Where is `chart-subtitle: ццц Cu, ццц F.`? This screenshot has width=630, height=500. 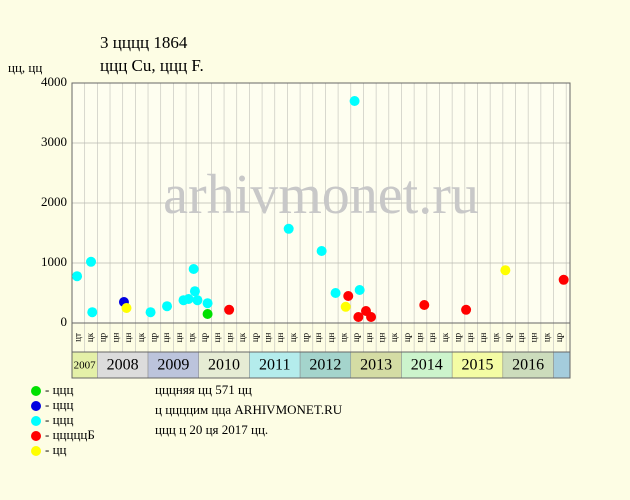
chart-subtitle: ццц Cu, ццц F. is located at coordinates (152, 65).